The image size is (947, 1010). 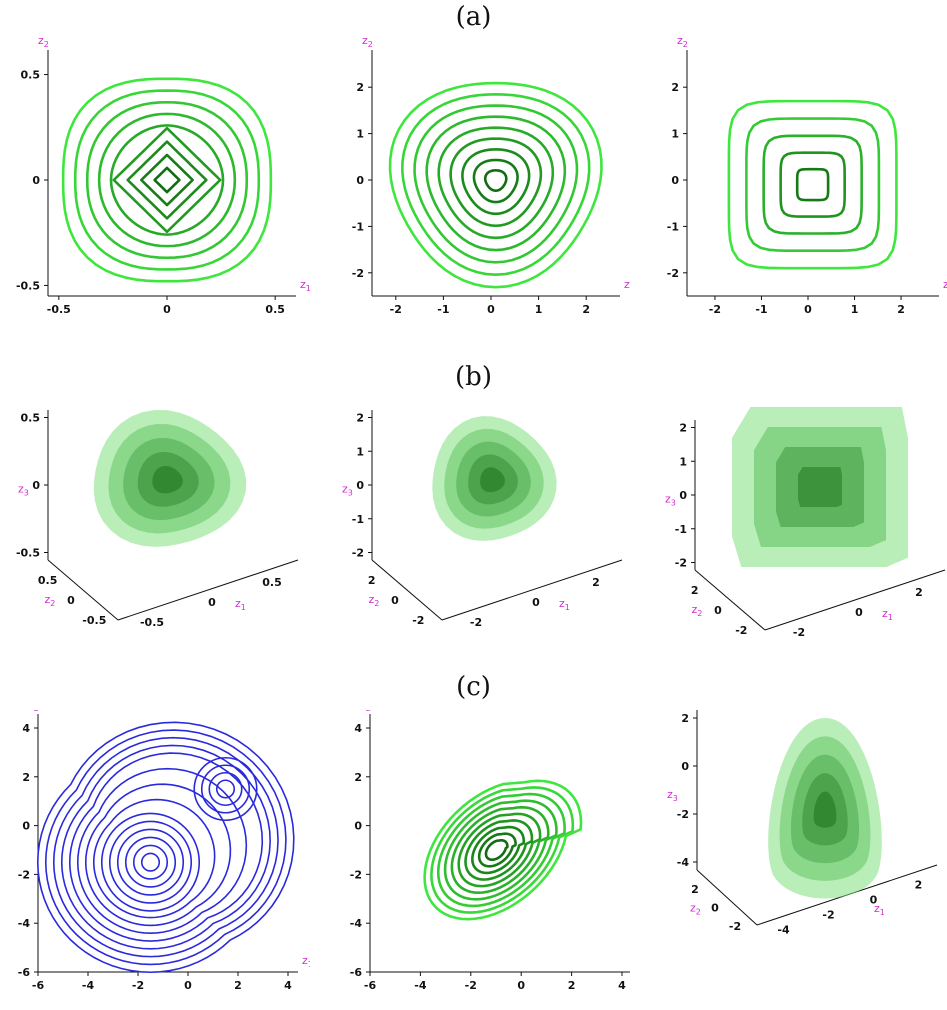 I want to click on x-tick-label: 4, so click(x=622, y=985).